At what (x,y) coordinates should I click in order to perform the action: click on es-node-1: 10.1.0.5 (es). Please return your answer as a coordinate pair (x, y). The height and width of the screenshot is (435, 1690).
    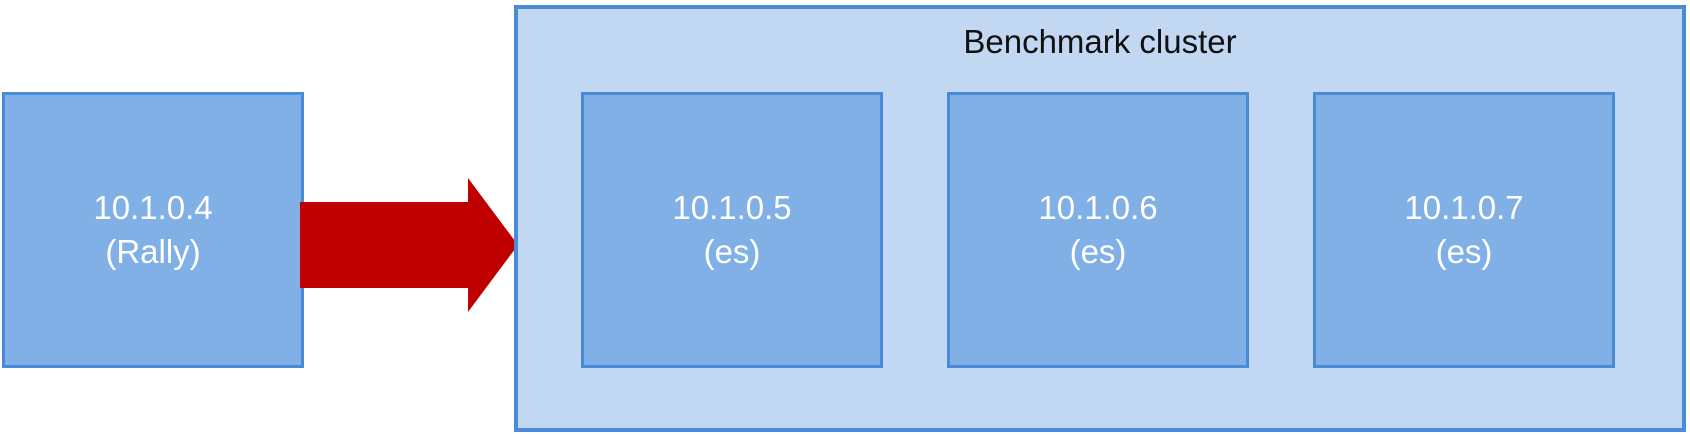
    Looking at the image, I should click on (732, 230).